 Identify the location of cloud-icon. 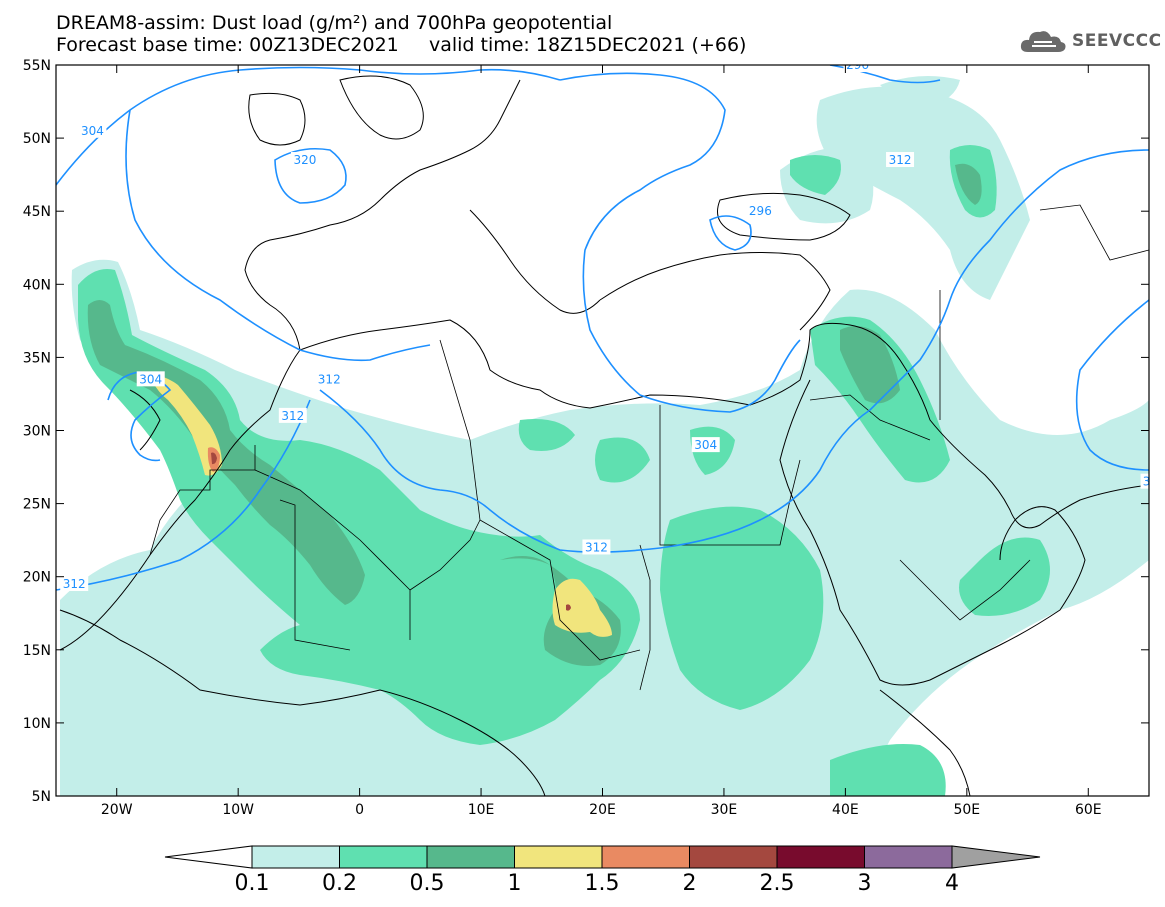
(1043, 41).